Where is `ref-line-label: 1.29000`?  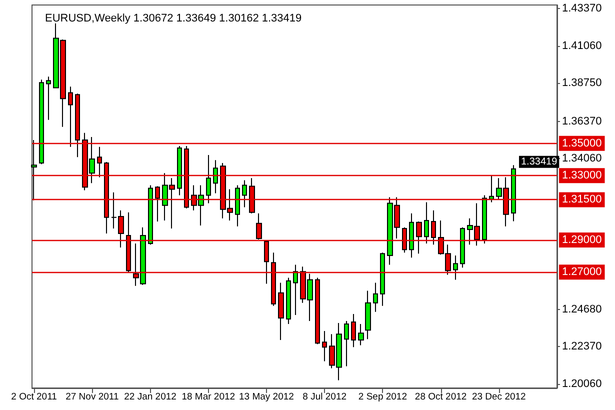 ref-line-label: 1.29000 is located at coordinates (582, 240).